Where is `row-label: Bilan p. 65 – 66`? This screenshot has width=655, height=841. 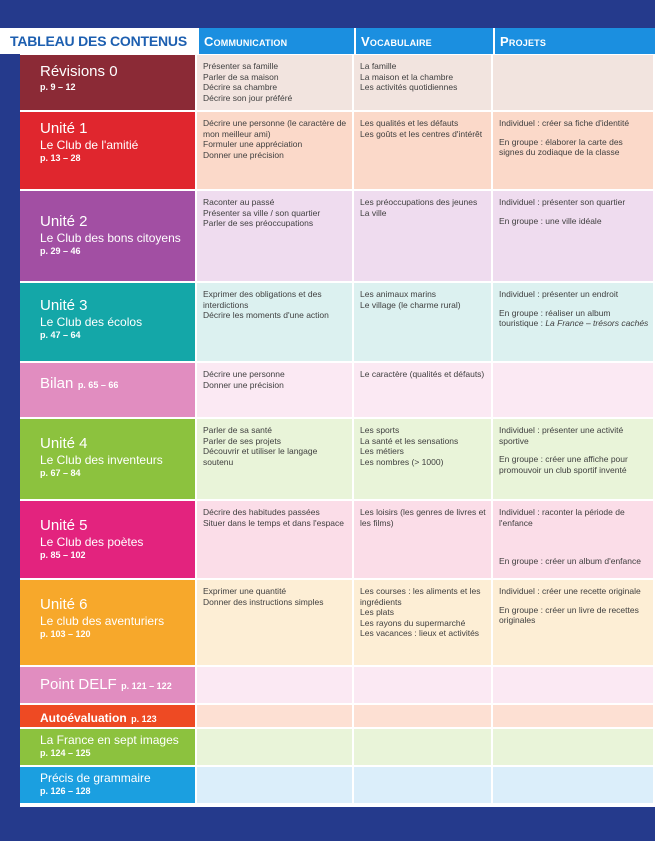 row-label: Bilan p. 65 – 66 is located at coordinates (108, 390).